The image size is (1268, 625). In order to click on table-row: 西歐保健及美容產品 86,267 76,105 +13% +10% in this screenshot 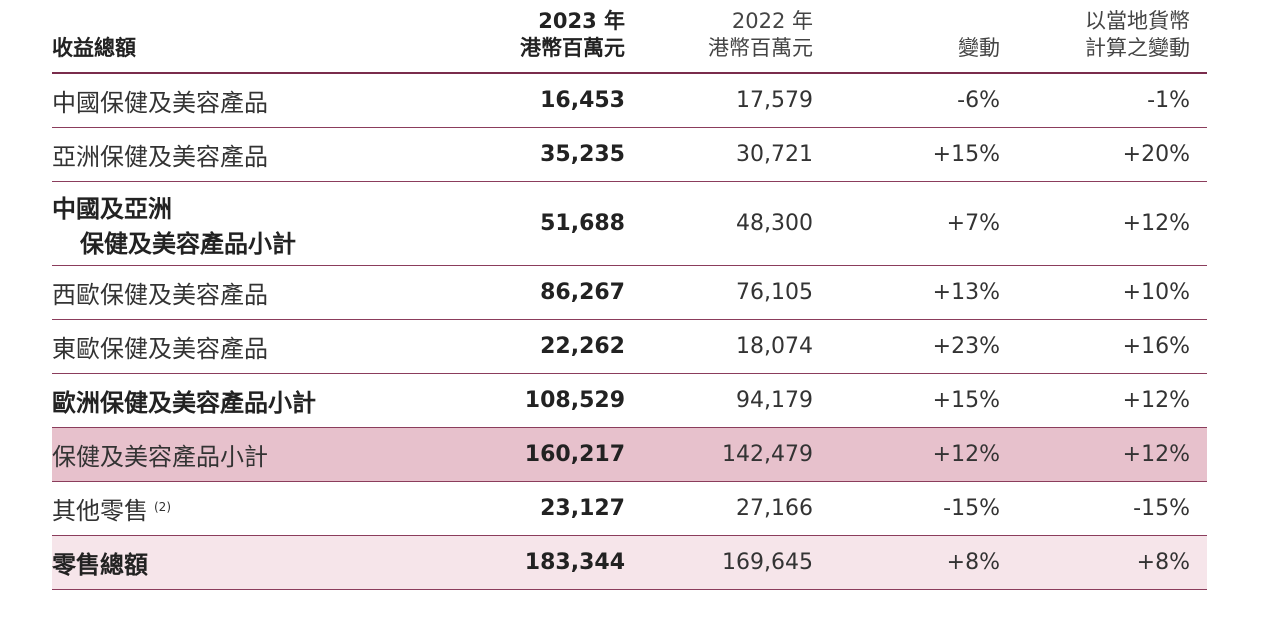, I will do `click(629, 292)`.